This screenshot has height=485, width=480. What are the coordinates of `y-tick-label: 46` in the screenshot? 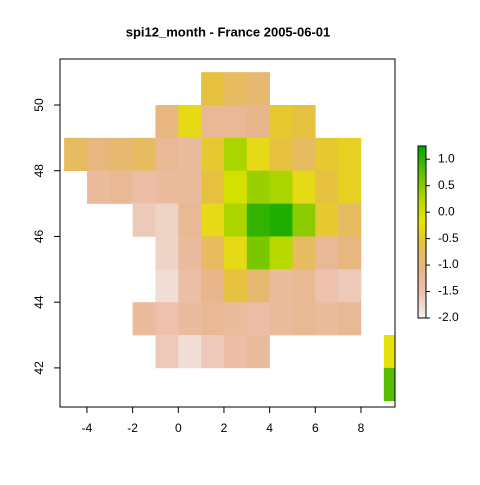 It's located at (39, 236).